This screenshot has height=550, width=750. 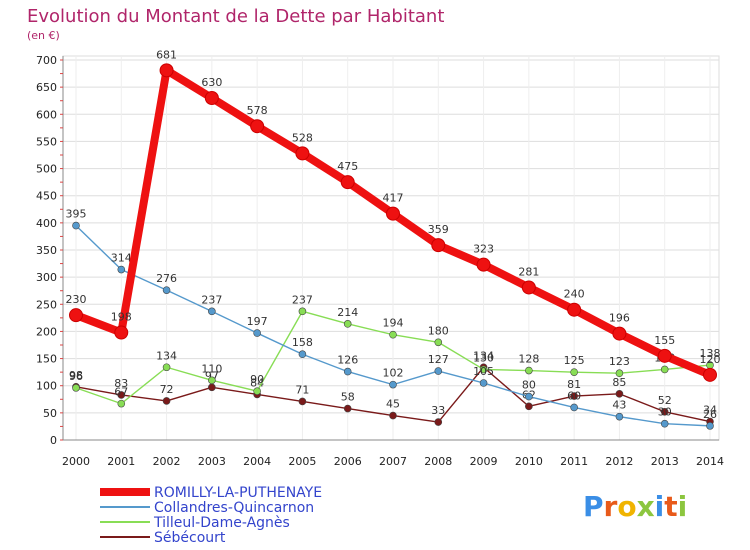 What do you see at coordinates (593, 506) in the screenshot?
I see `logo-letter: P` at bounding box center [593, 506].